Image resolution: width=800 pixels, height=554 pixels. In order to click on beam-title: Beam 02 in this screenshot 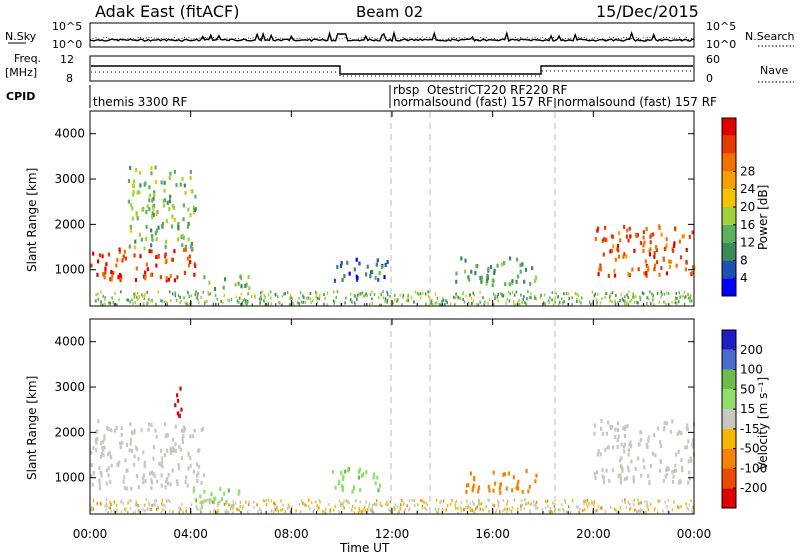, I will do `click(389, 12)`.